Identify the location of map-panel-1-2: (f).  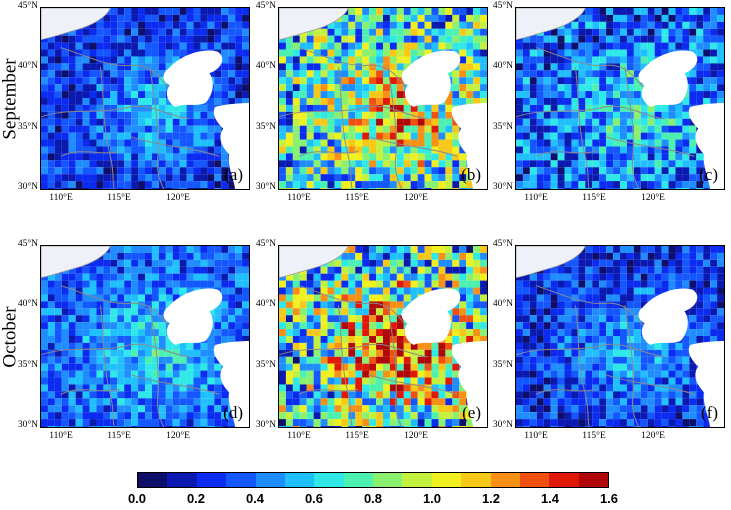
(620, 336).